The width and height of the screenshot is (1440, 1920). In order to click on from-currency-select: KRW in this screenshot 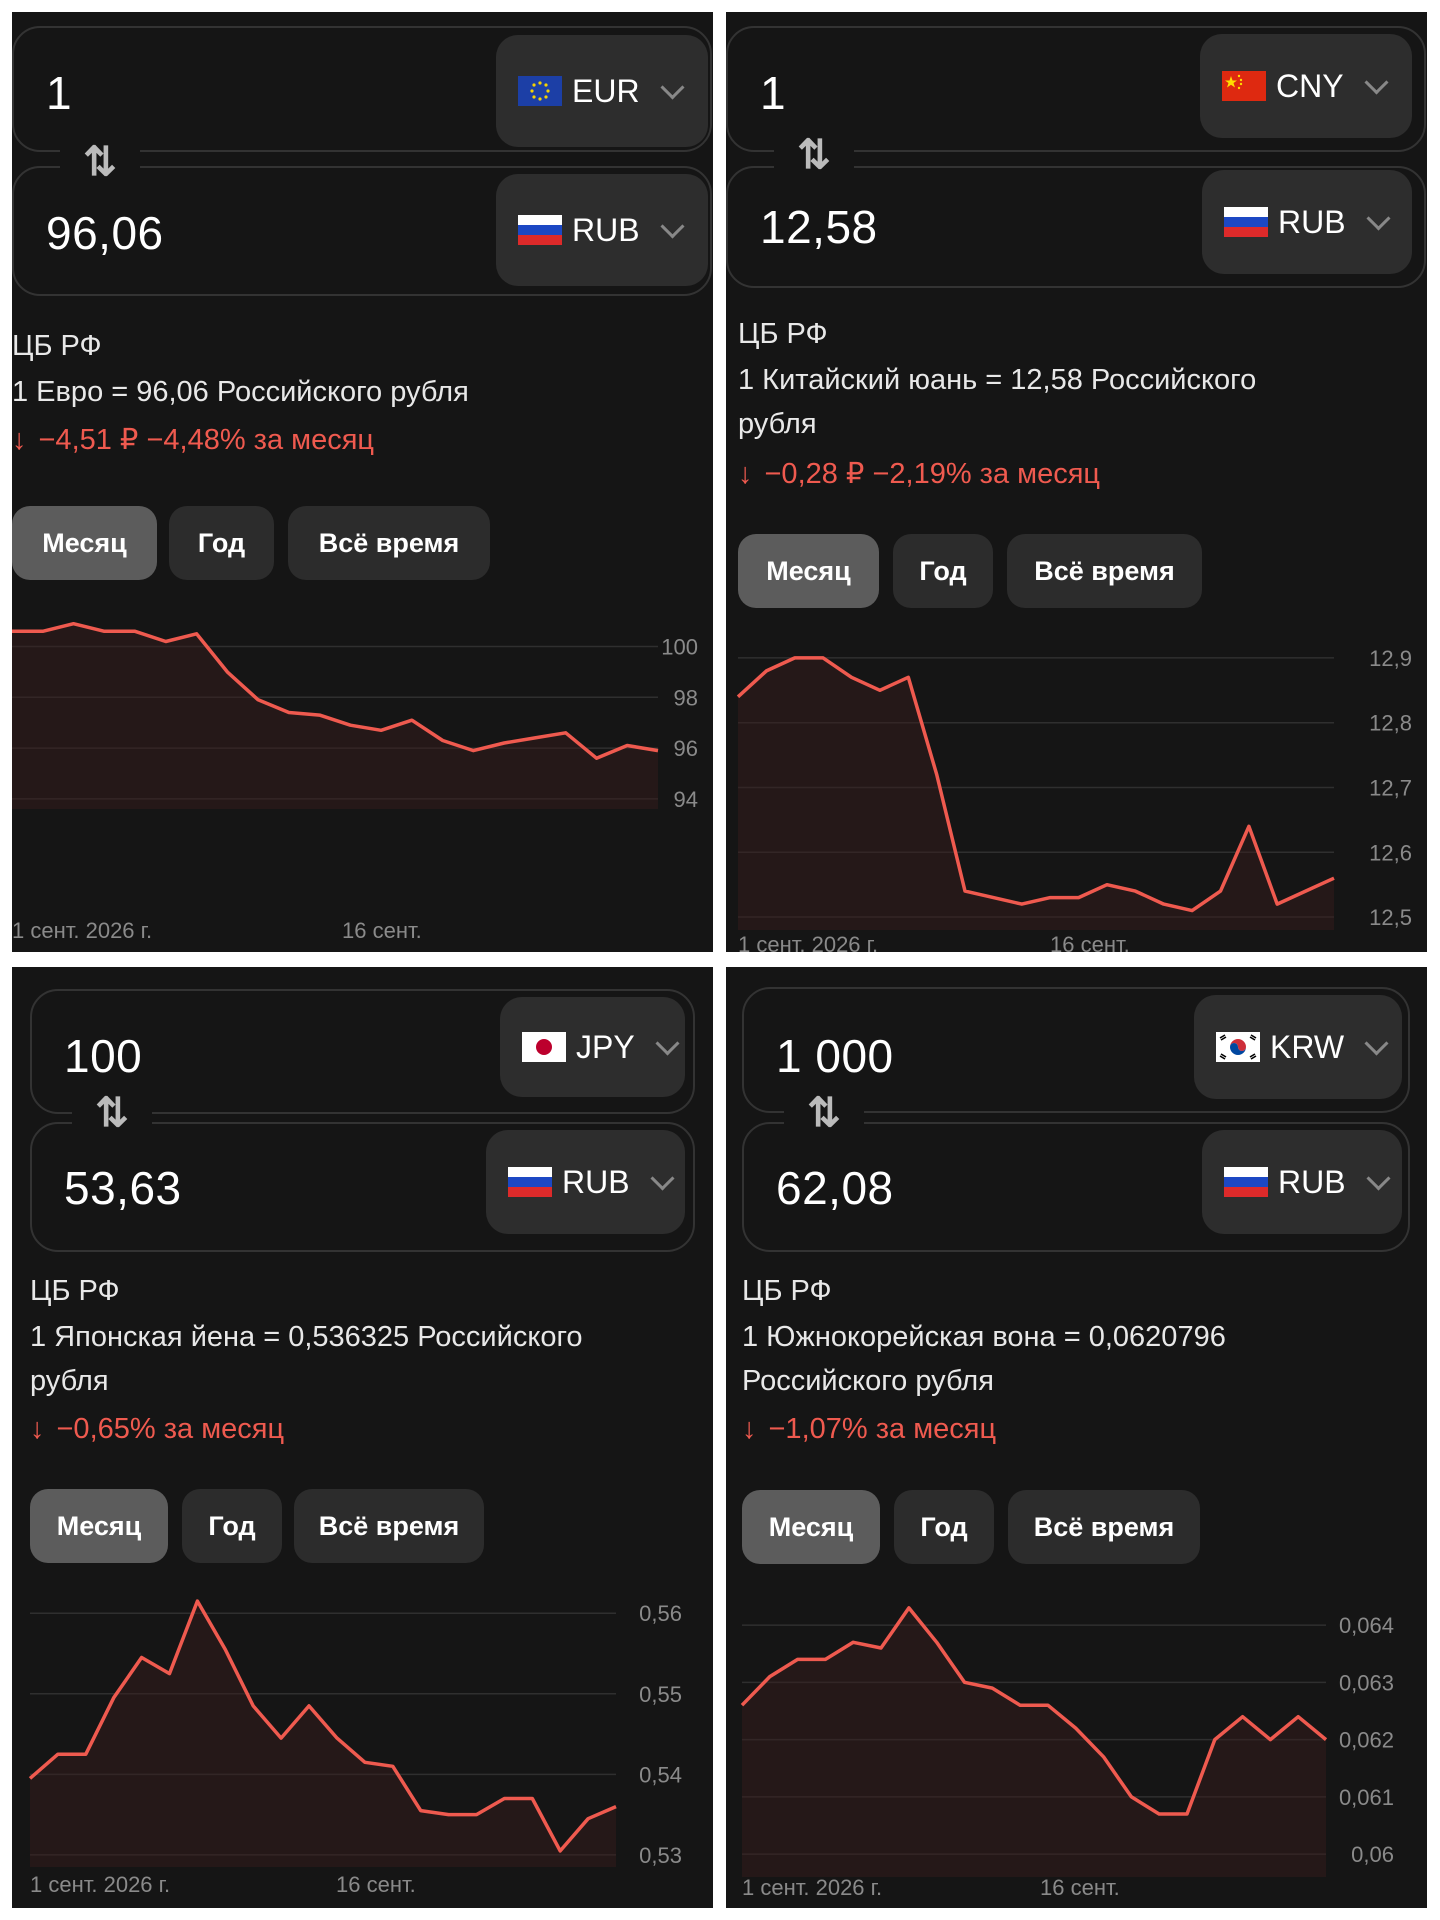, I will do `click(1298, 1047)`.